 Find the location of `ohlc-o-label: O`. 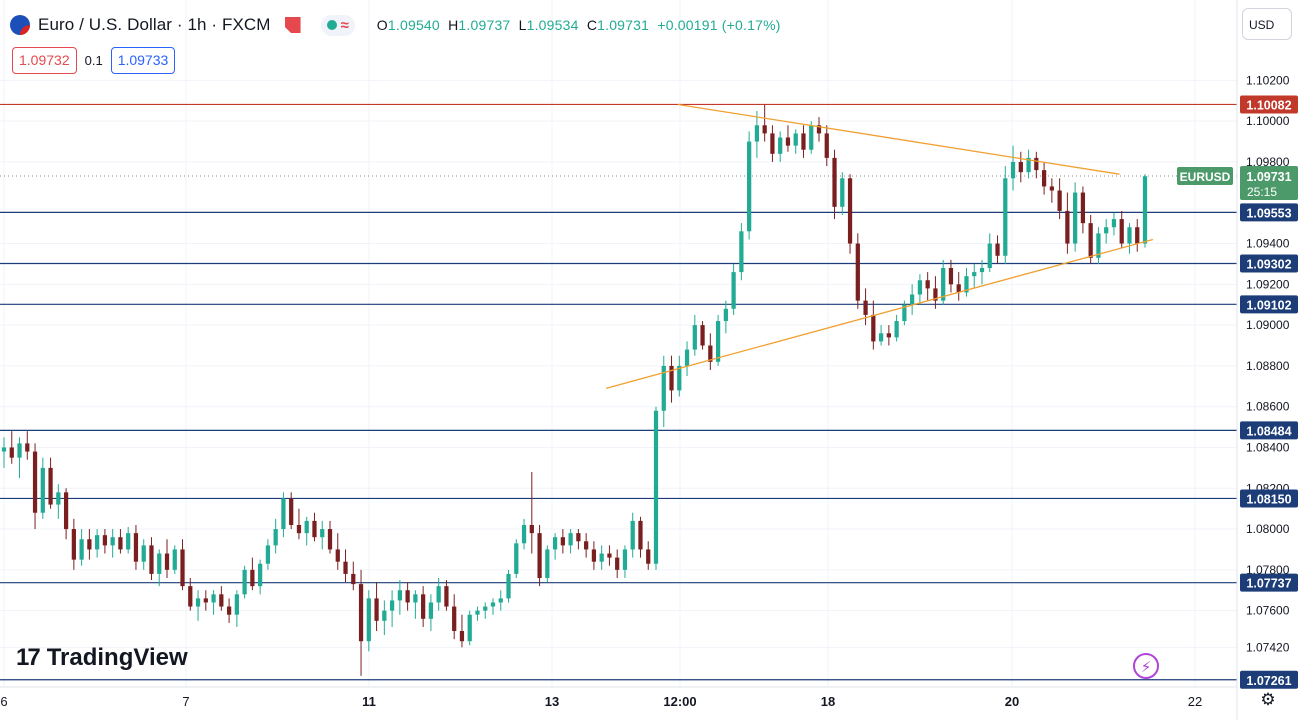

ohlc-o-label: O is located at coordinates (382, 25).